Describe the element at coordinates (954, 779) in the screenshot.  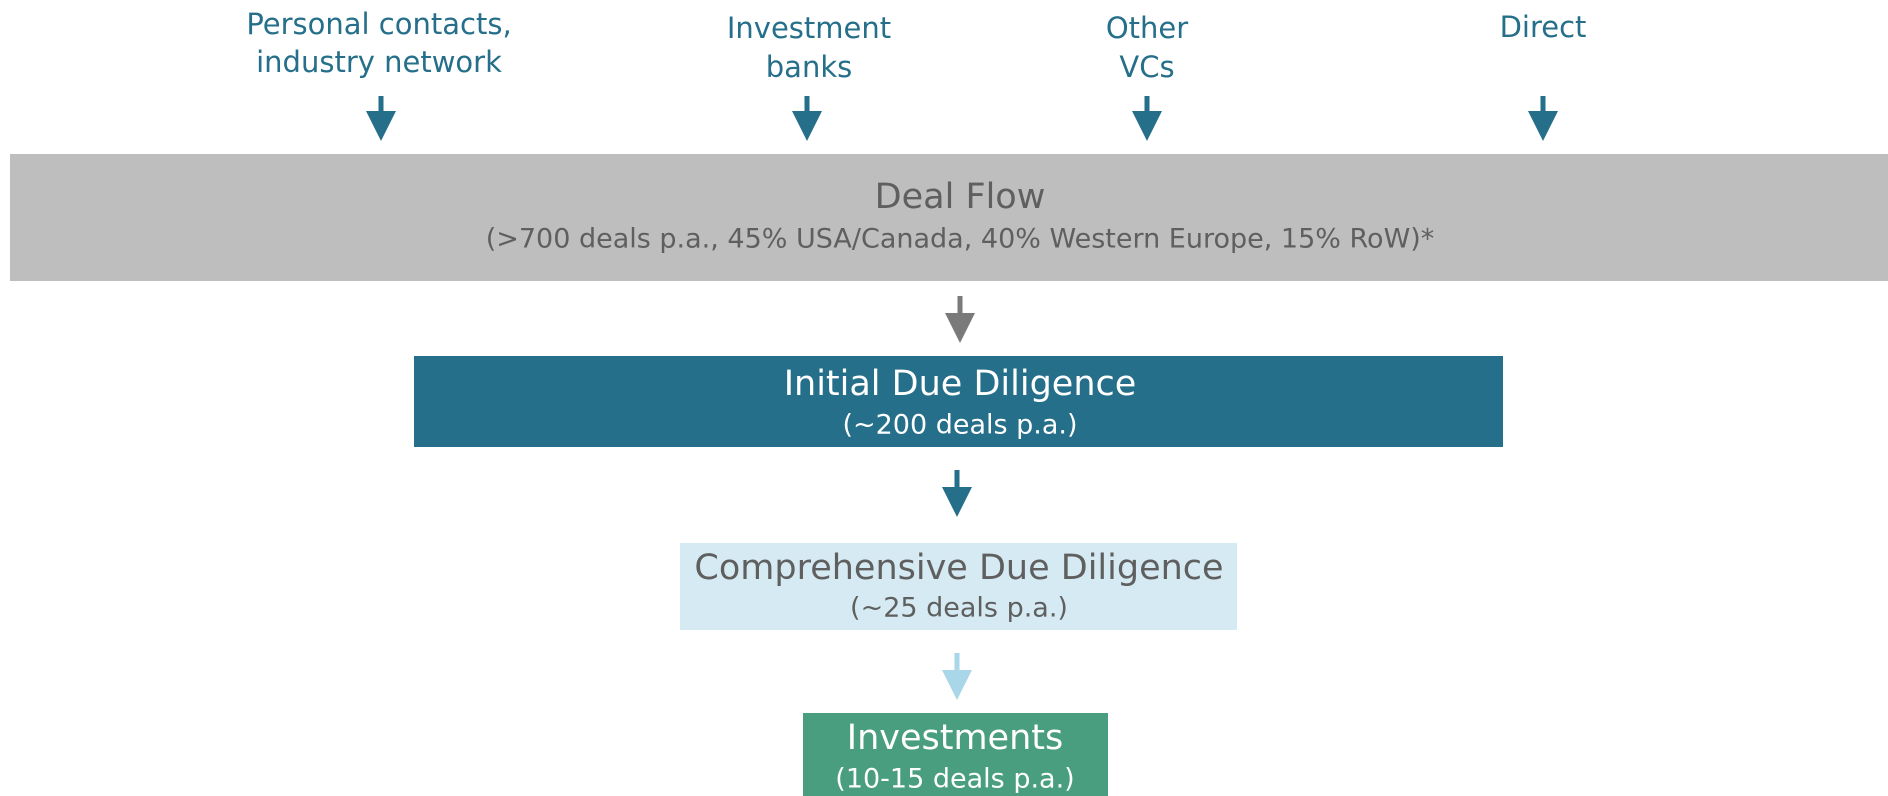
I see `stage-subtitle: (10-15 deals p.a.)` at that location.